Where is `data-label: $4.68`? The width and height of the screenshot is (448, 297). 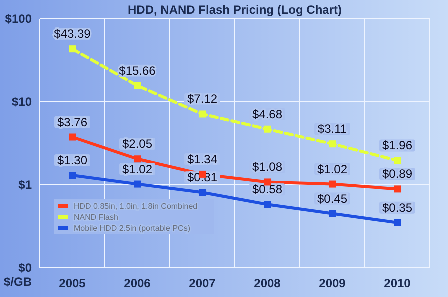 data-label: $4.68 is located at coordinates (267, 114).